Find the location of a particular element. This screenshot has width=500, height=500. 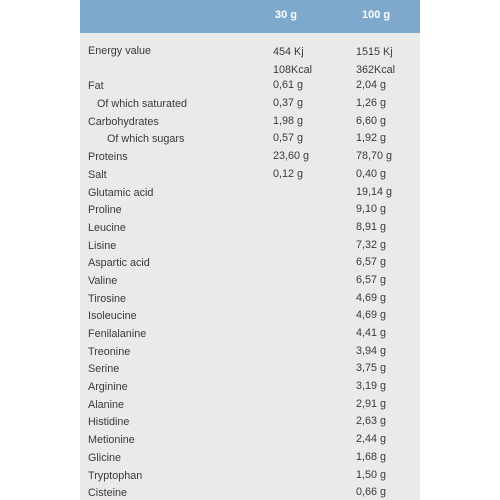

value-30g: 1,98 g is located at coordinates (288, 120).